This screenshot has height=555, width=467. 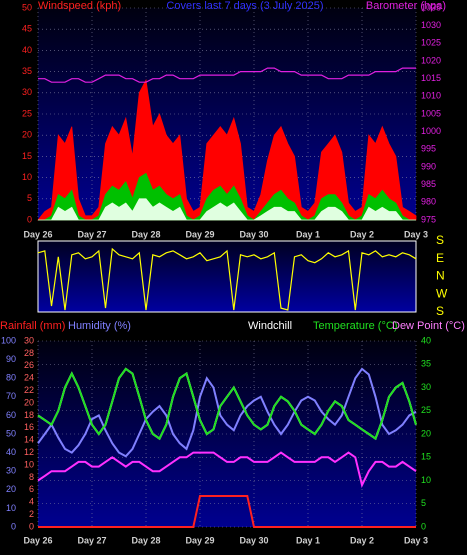 What do you see at coordinates (27, 71) in the screenshot?
I see `y-tick-label: 35` at bounding box center [27, 71].